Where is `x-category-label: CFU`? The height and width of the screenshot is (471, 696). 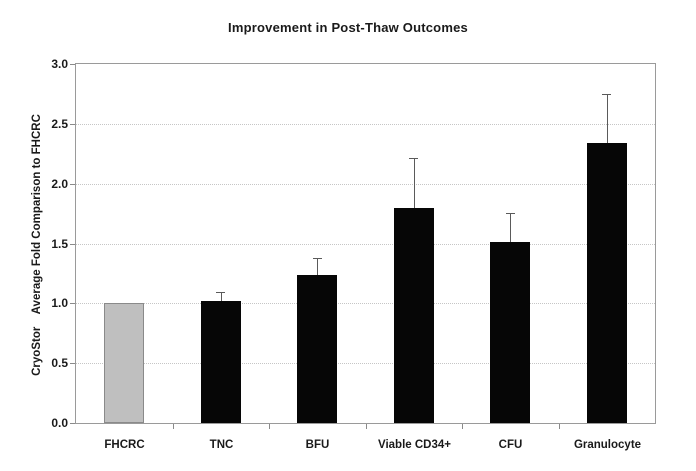 x-category-label: CFU is located at coordinates (510, 445).